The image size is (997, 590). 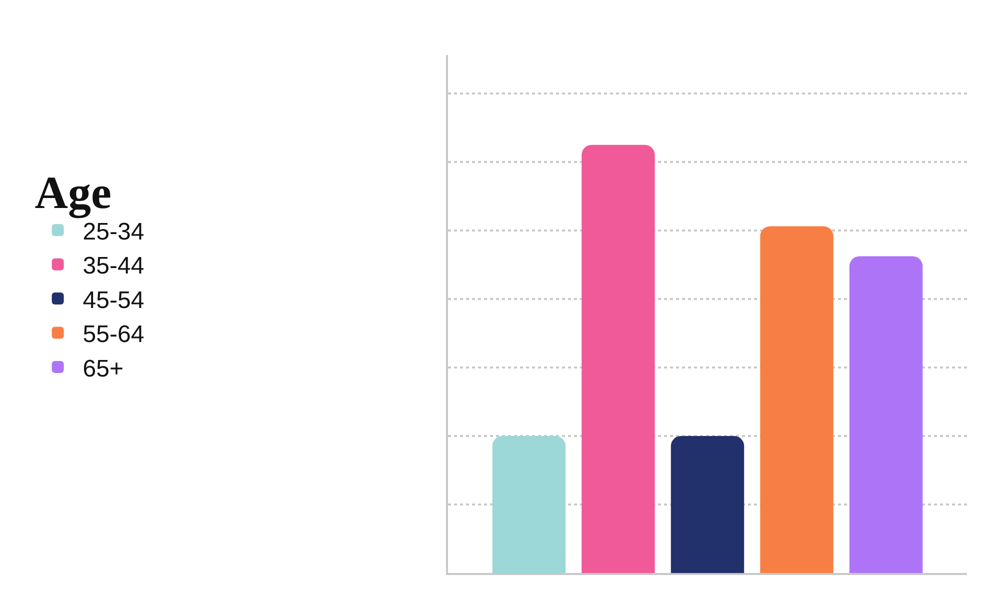 What do you see at coordinates (113, 266) in the screenshot?
I see `legend-label: 35-44` at bounding box center [113, 266].